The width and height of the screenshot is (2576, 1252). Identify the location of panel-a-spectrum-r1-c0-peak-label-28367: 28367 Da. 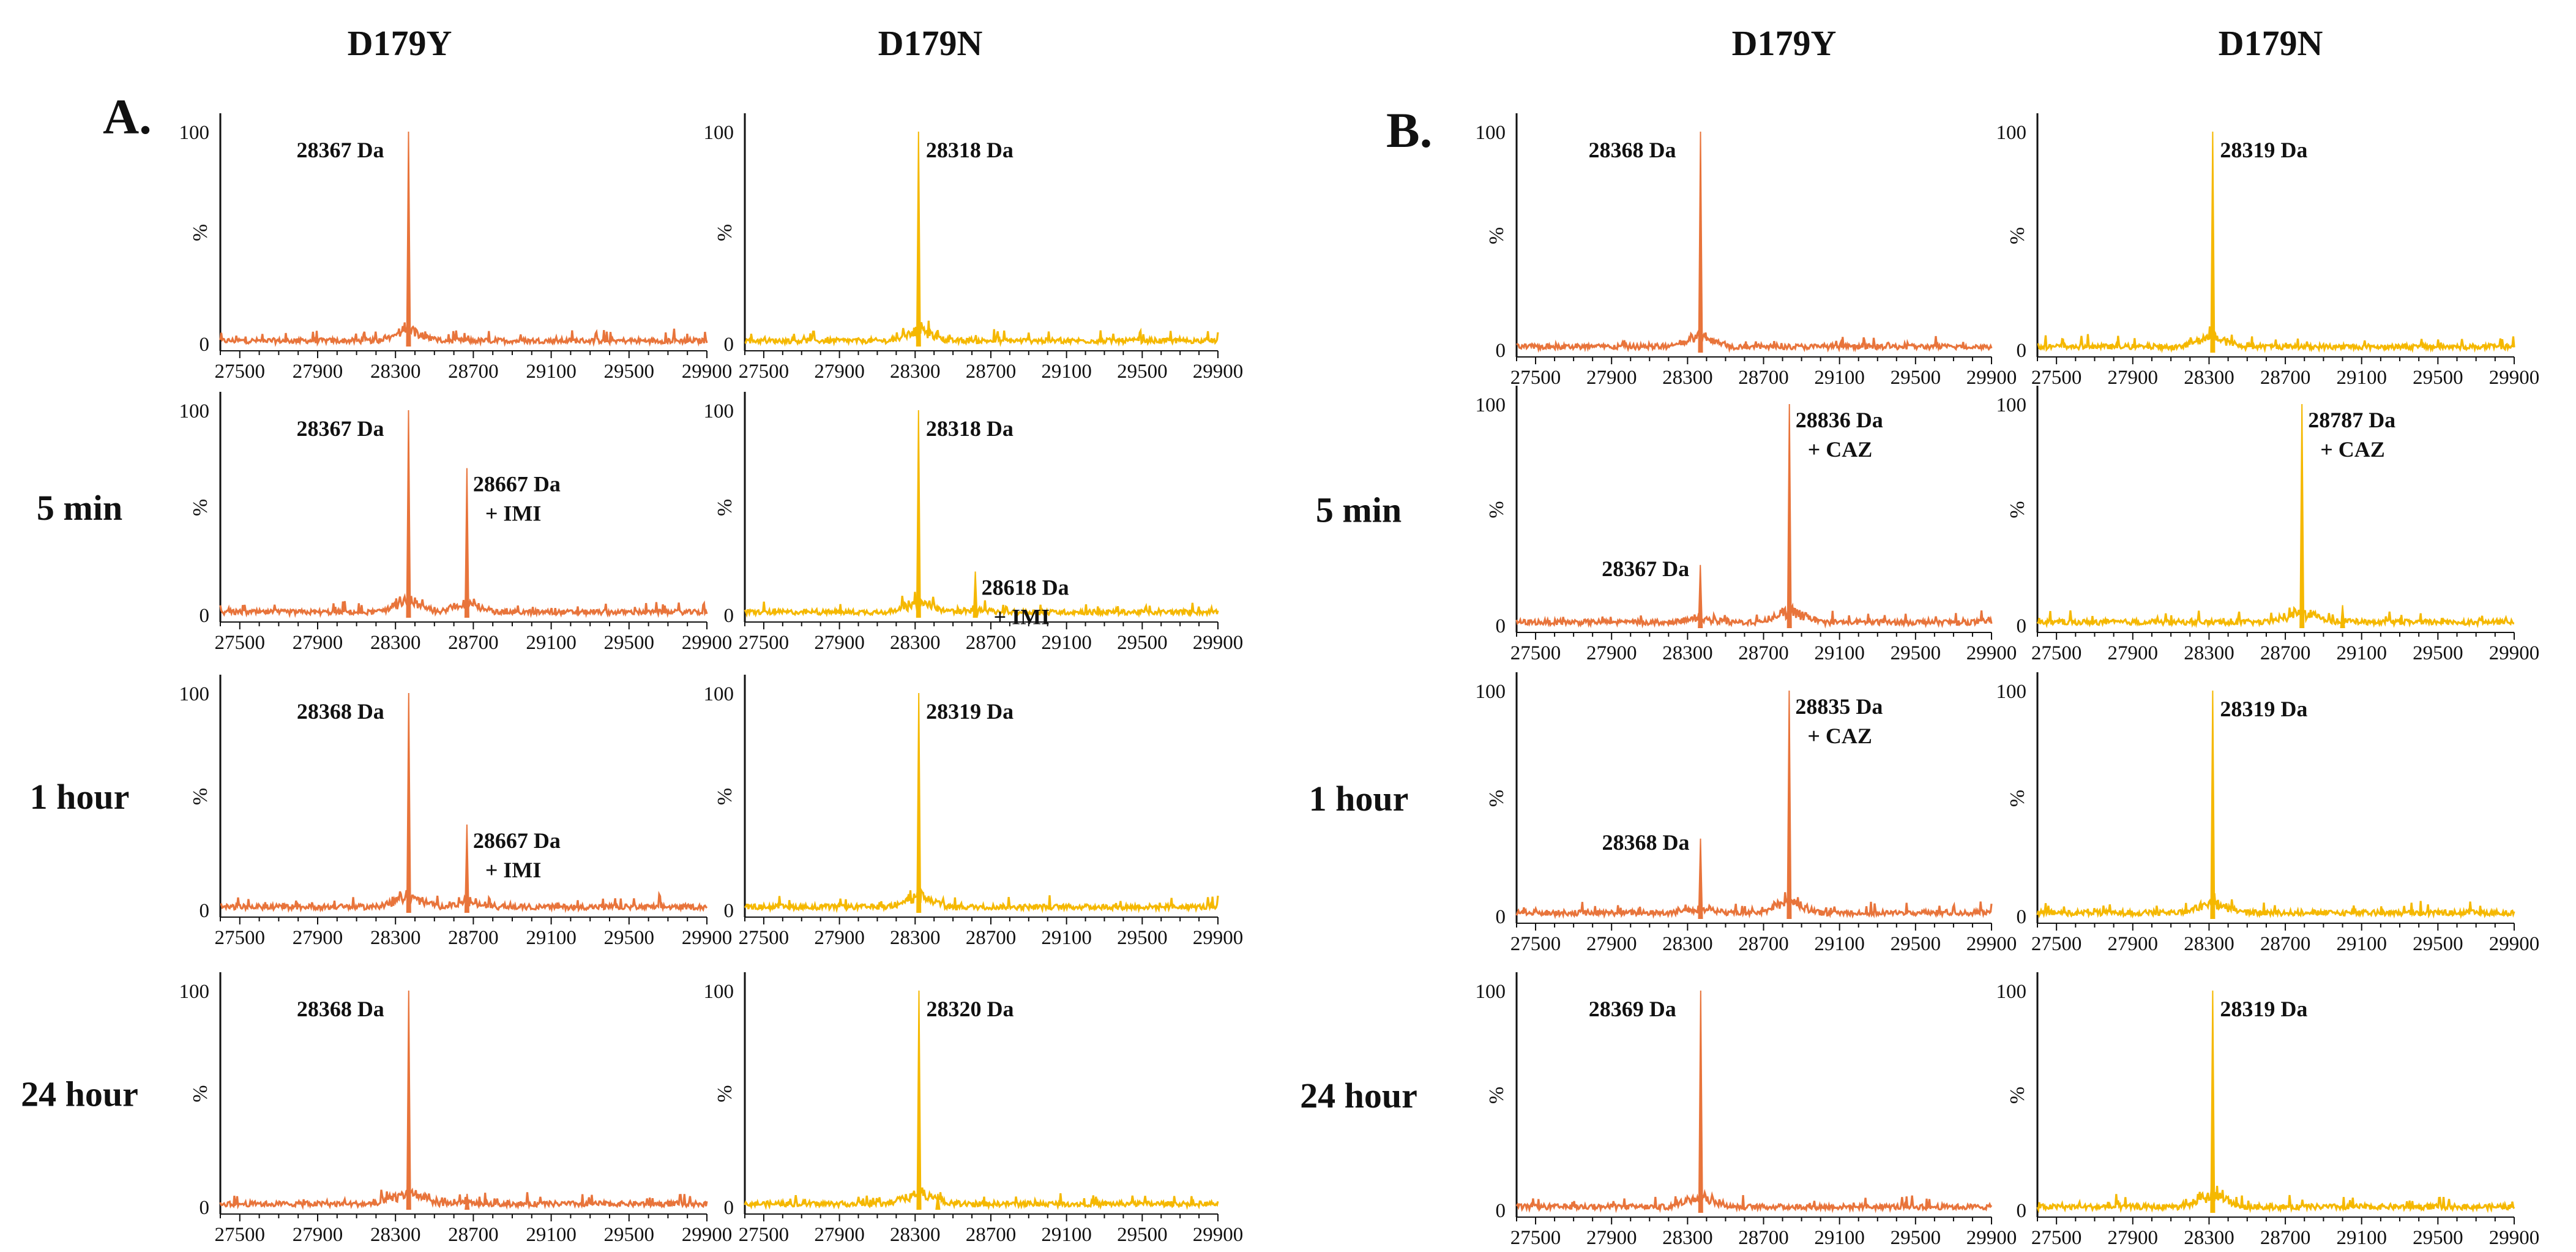
(340, 428).